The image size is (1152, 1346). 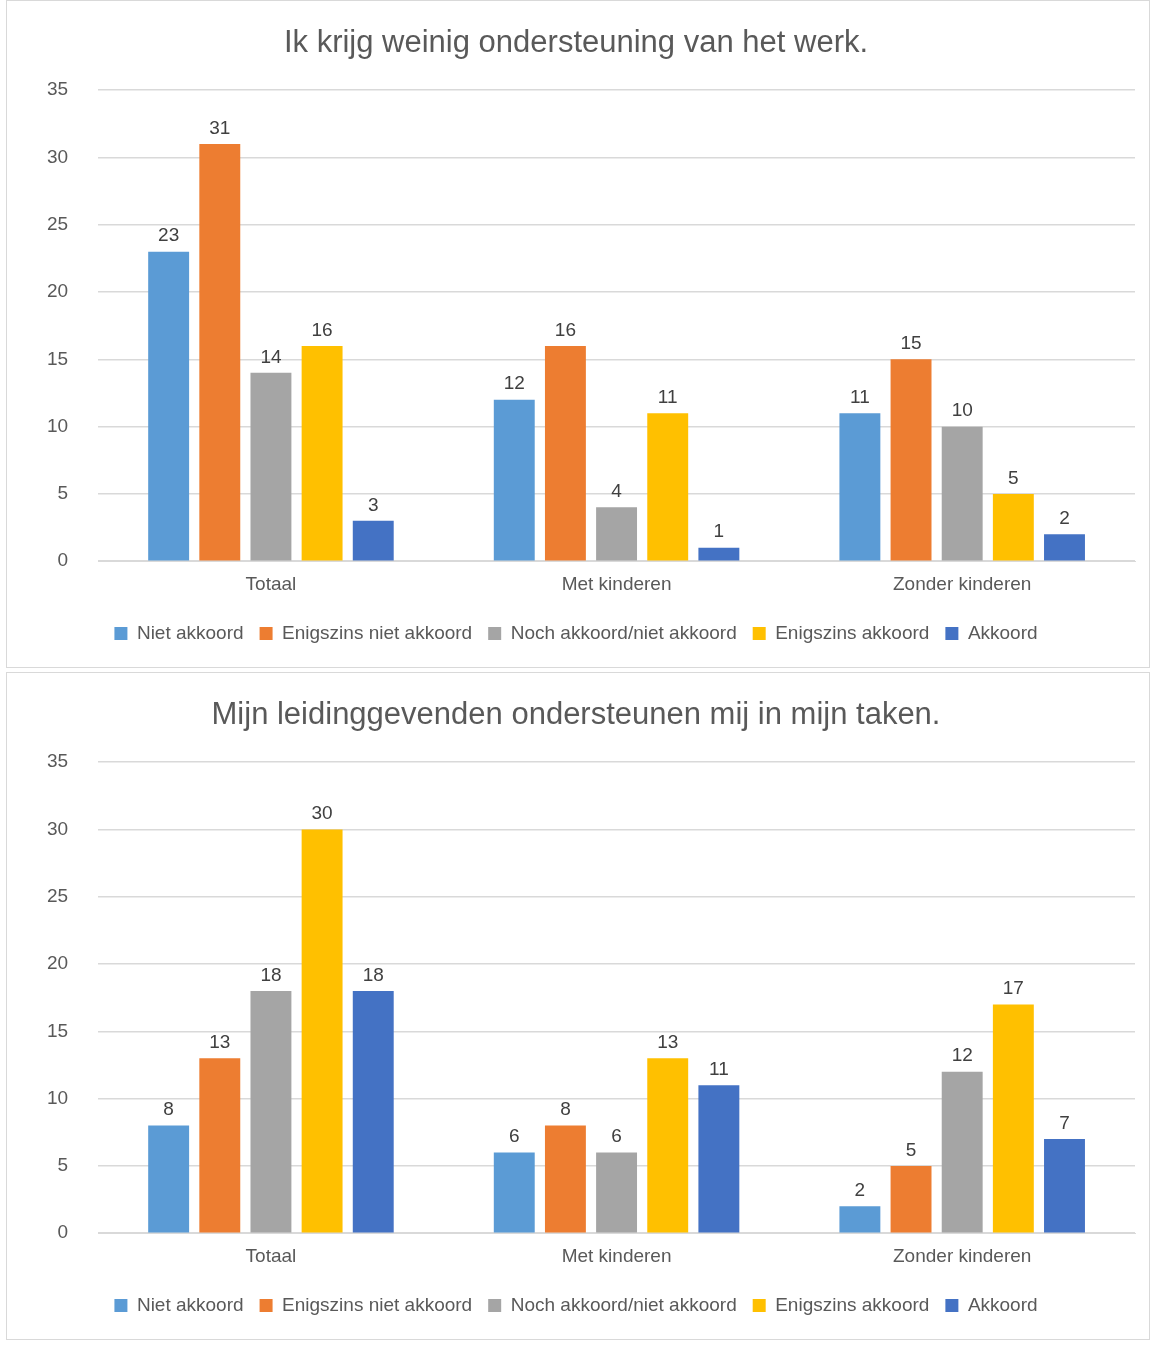 What do you see at coordinates (576, 714) in the screenshot?
I see `chart-title: Mijn leidinggevenden ondersteunen mij in mijn taken.` at bounding box center [576, 714].